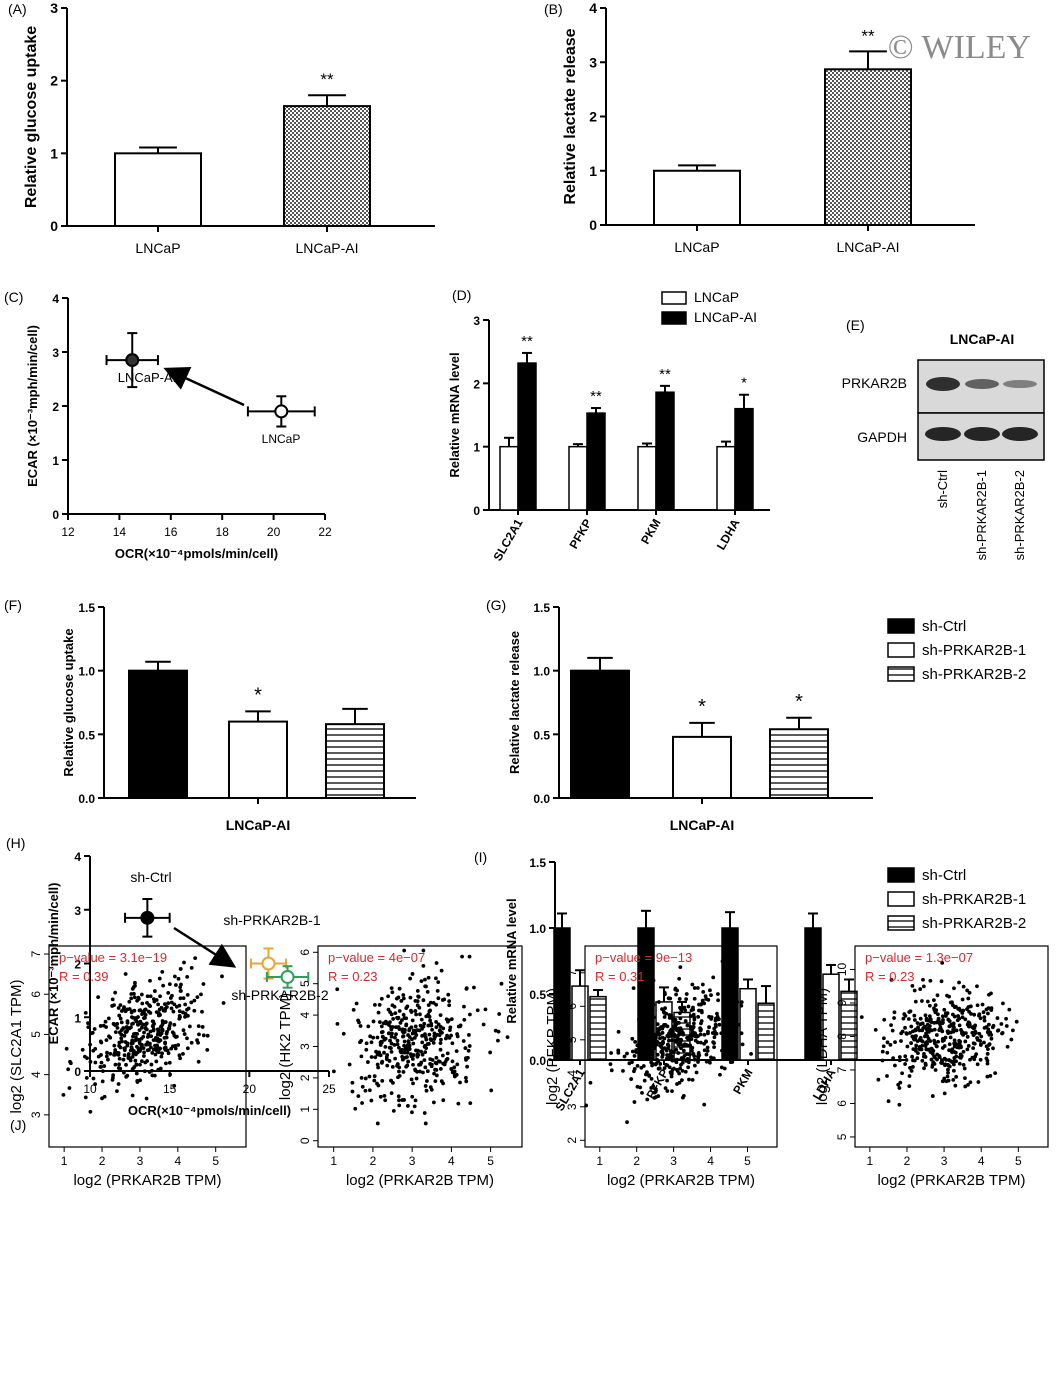 Image resolution: width=1064 pixels, height=1383 pixels. Describe the element at coordinates (54, 153) in the screenshot. I see `chart-A-y-tick-label: 1` at that location.